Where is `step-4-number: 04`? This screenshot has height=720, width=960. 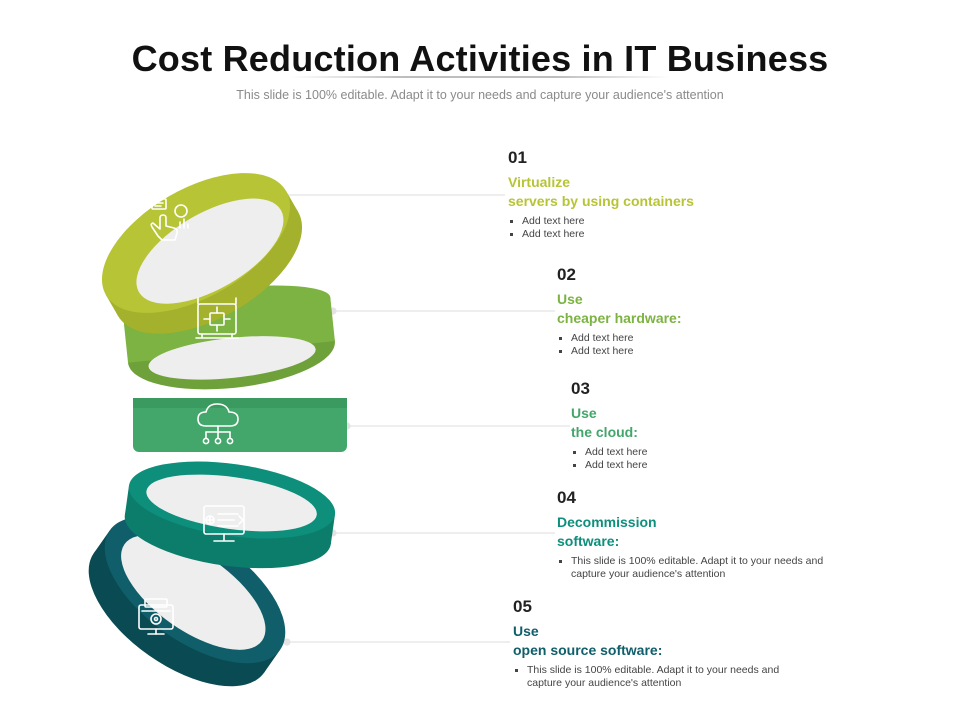 step-4-number: 04 is located at coordinates (566, 497).